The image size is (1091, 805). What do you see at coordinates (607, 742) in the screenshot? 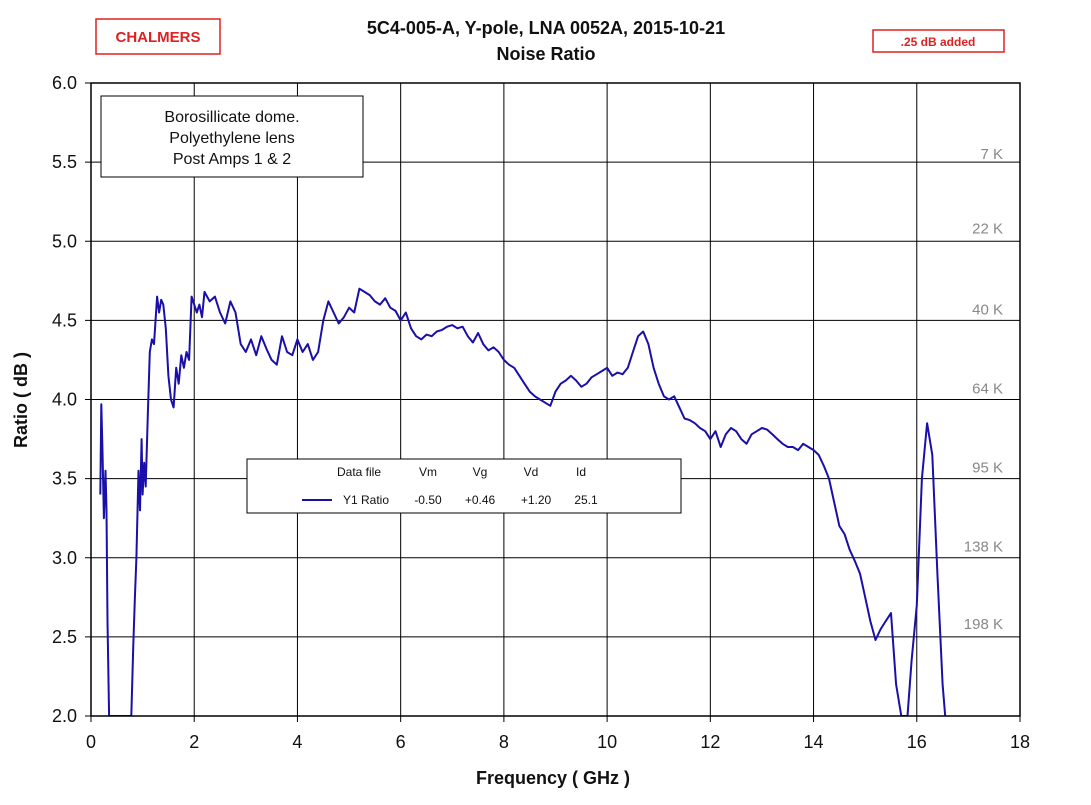
I see `x-tick-label: 10` at bounding box center [607, 742].